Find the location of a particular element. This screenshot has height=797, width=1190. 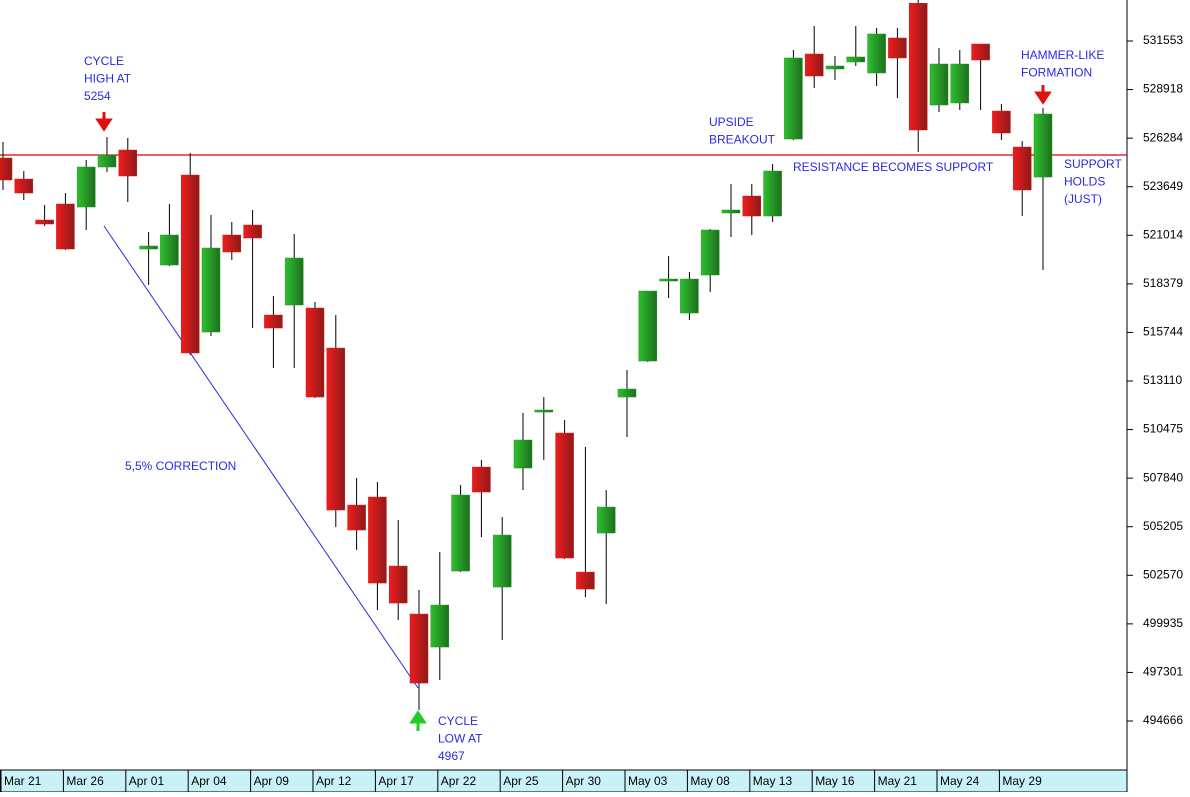

x-tick-label: Apr 22 is located at coordinates (459, 781).